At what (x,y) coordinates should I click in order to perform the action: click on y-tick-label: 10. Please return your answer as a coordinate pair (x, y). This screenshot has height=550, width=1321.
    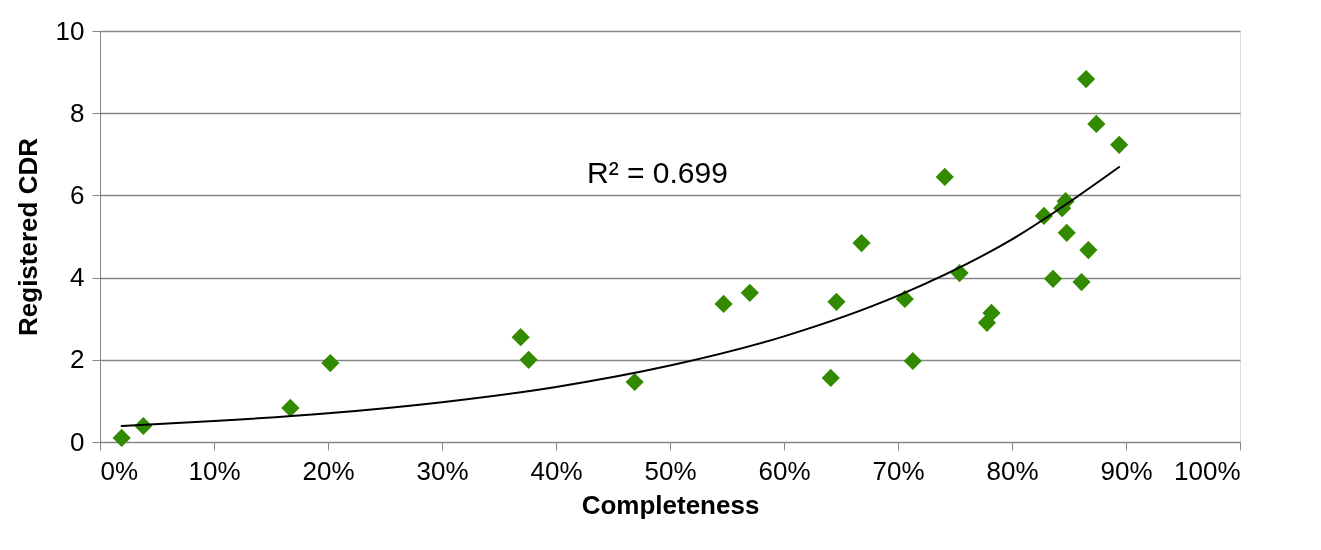
    Looking at the image, I should click on (70, 30).